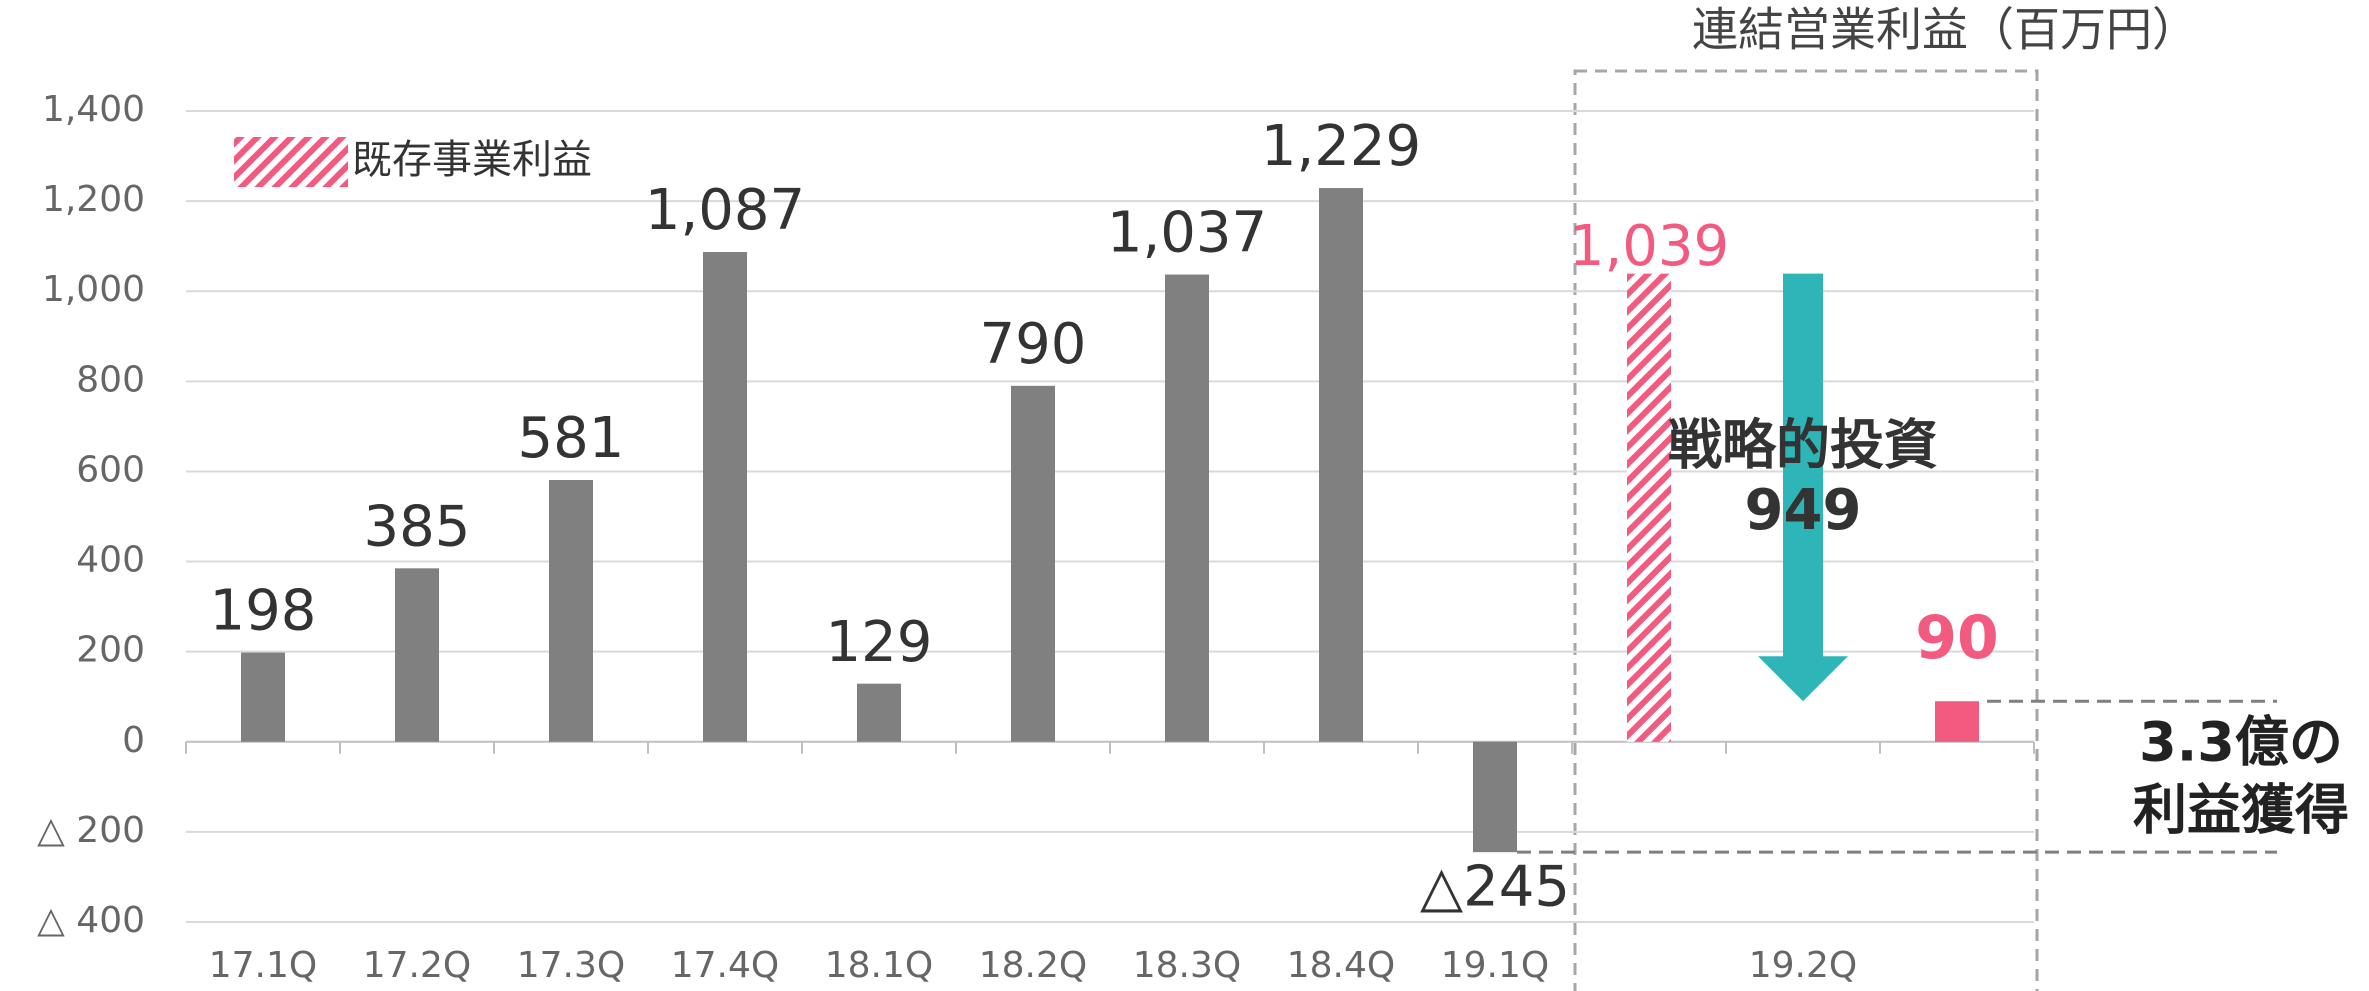 This screenshot has height=991, width=2369. I want to click on y-tick-label: 200, so click(110, 650).